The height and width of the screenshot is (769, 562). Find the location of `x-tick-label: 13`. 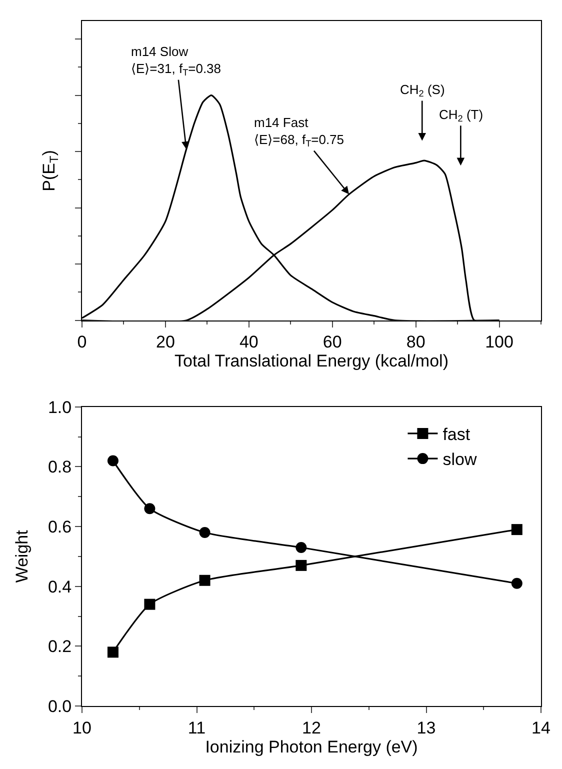

x-tick-label: 13 is located at coordinates (426, 728).